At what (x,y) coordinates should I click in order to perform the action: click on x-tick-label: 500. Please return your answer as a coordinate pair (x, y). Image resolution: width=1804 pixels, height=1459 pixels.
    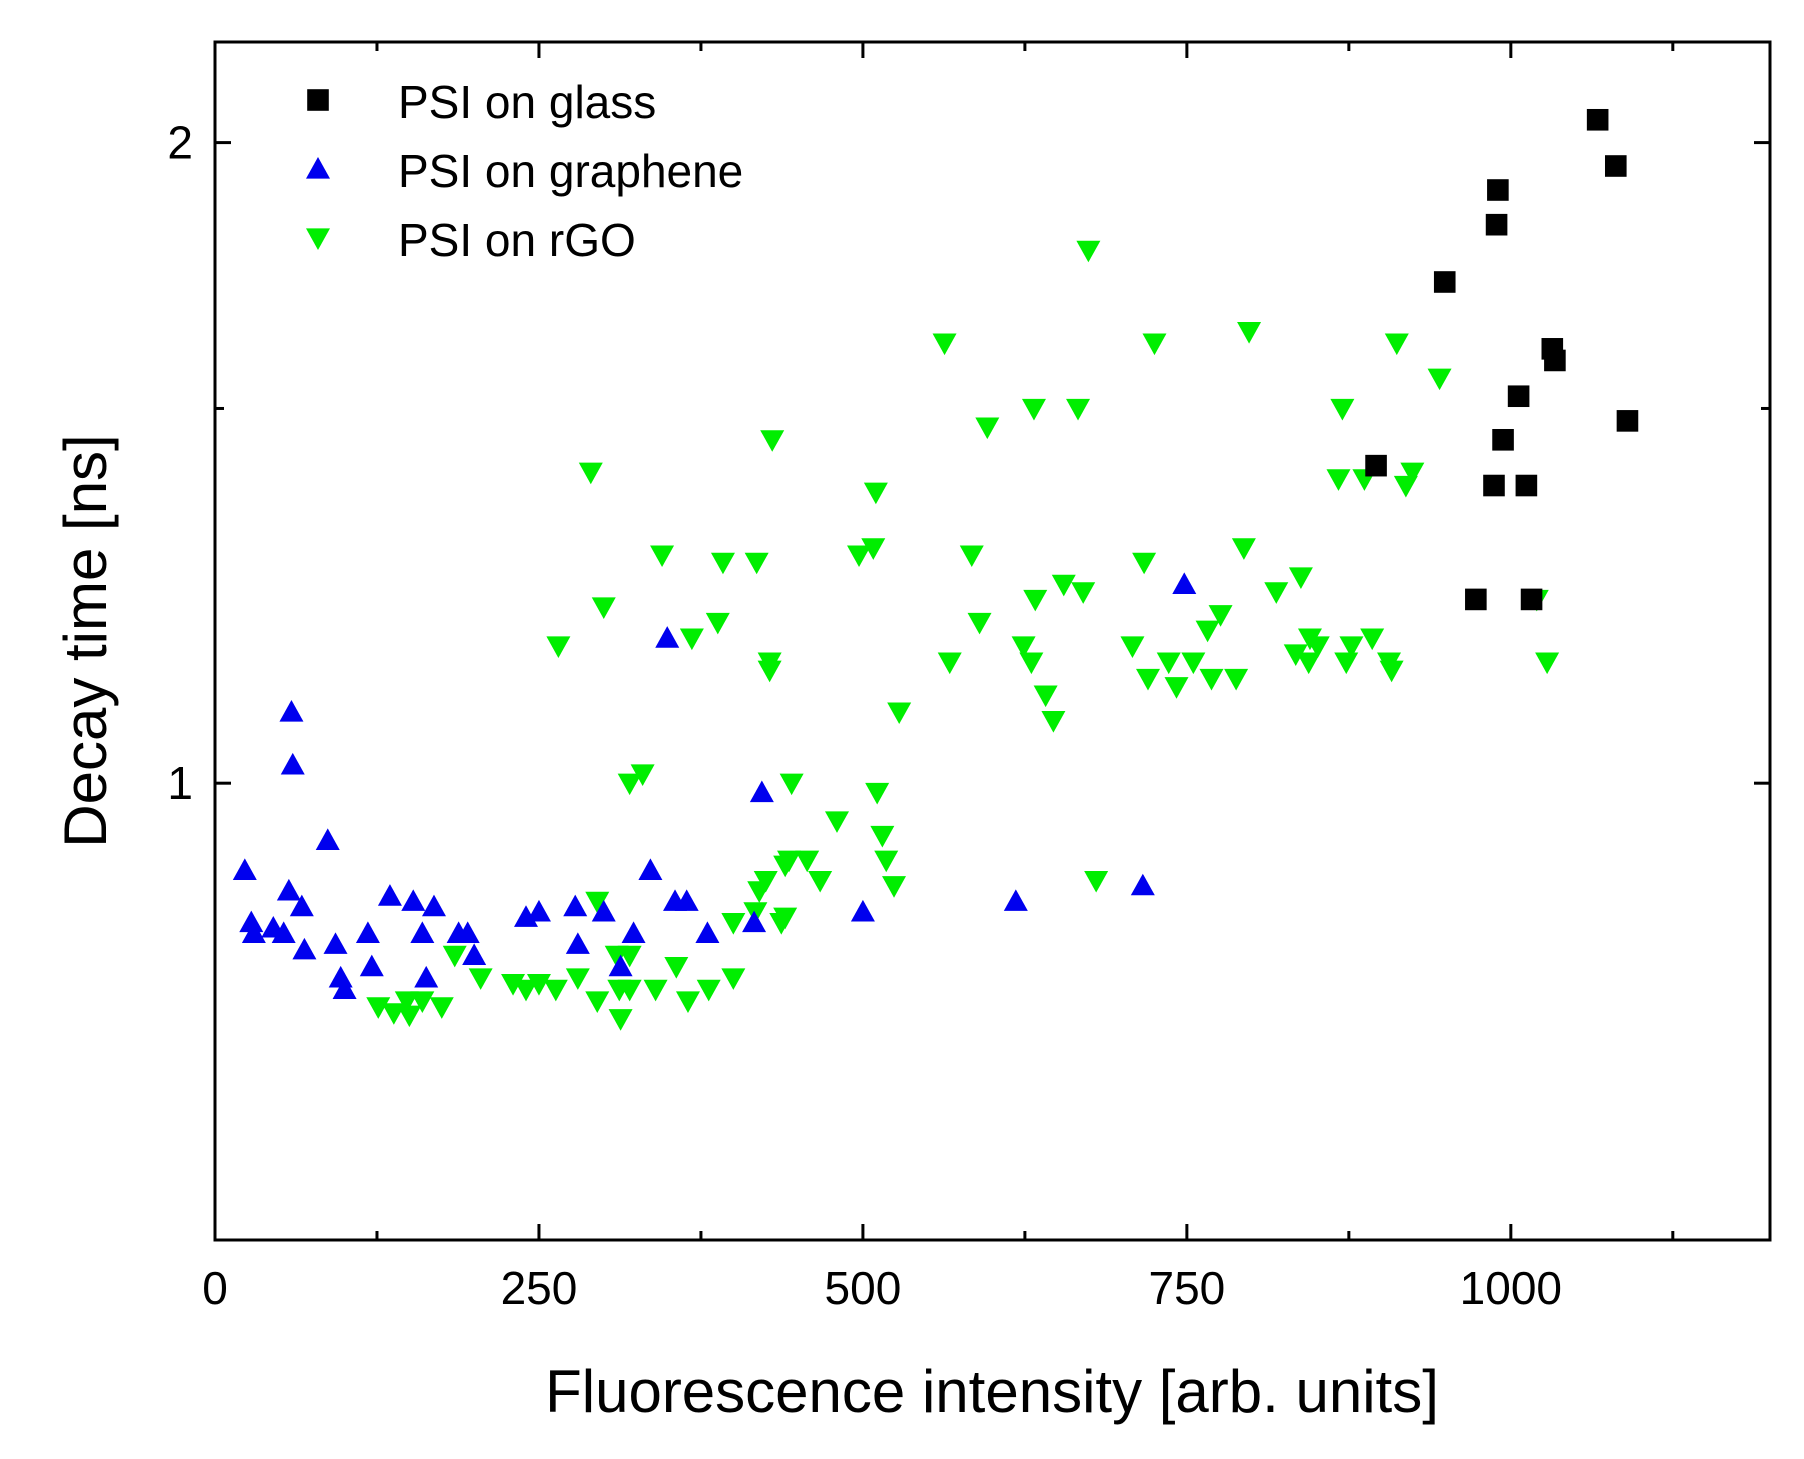
    Looking at the image, I should click on (863, 1288).